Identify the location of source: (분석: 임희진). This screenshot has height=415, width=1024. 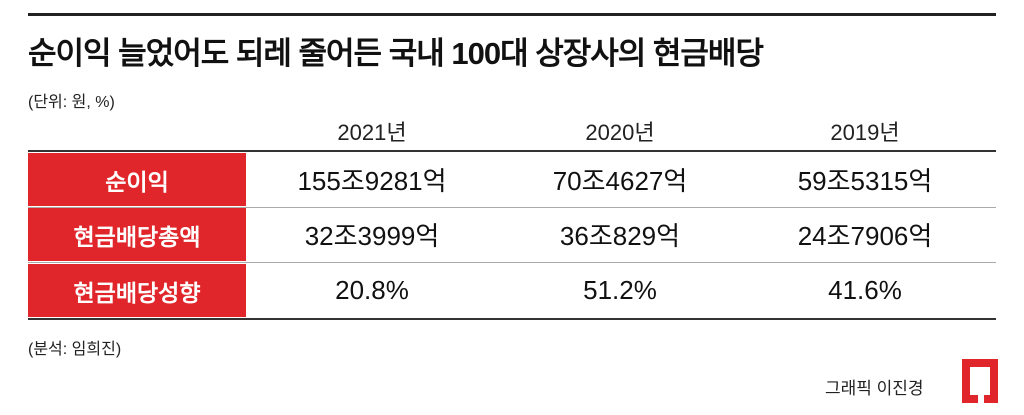
(75, 349).